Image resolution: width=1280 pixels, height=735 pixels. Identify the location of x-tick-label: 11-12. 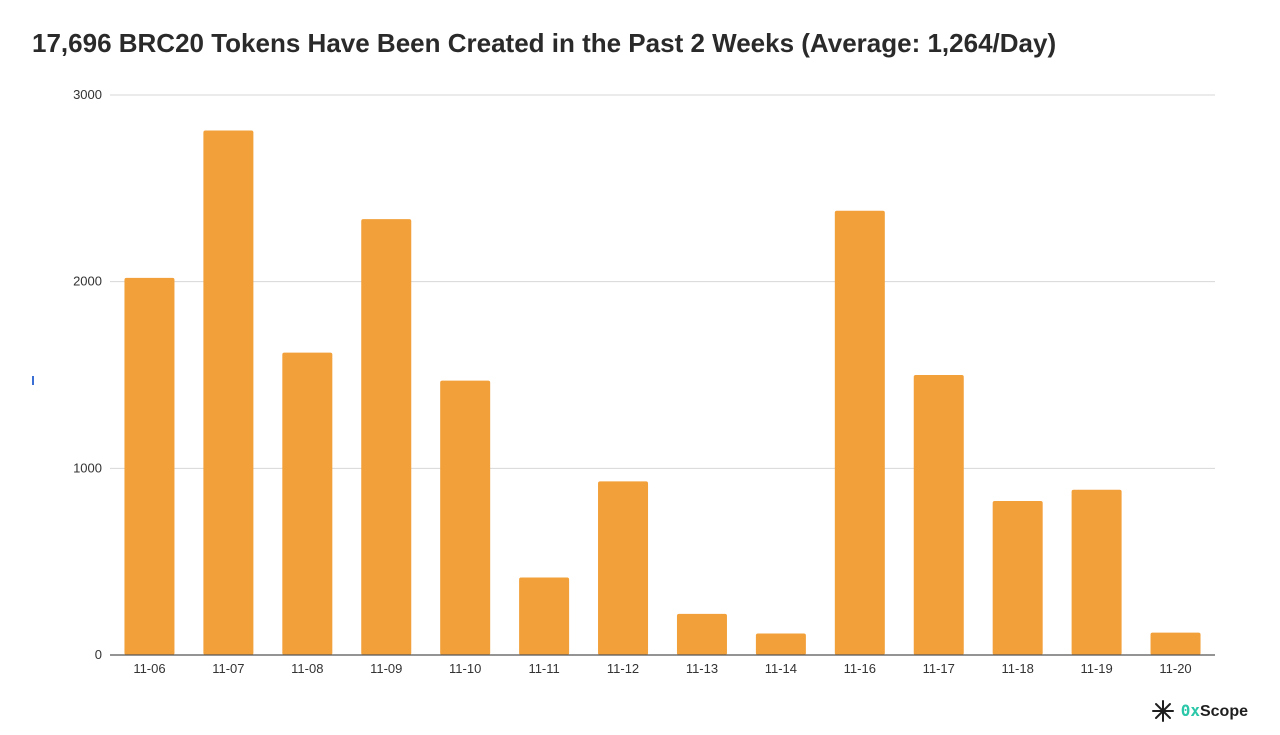
(623, 668).